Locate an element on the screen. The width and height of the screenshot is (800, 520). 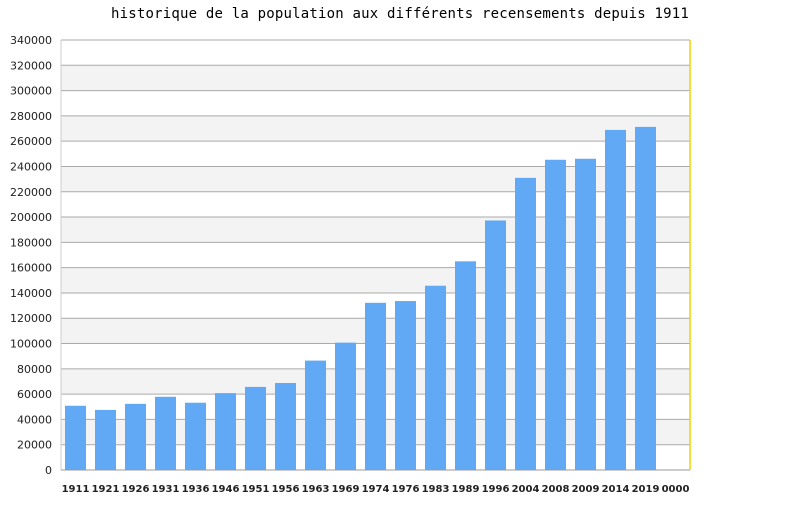
x-tick-label: 1911 is located at coordinates (76, 489).